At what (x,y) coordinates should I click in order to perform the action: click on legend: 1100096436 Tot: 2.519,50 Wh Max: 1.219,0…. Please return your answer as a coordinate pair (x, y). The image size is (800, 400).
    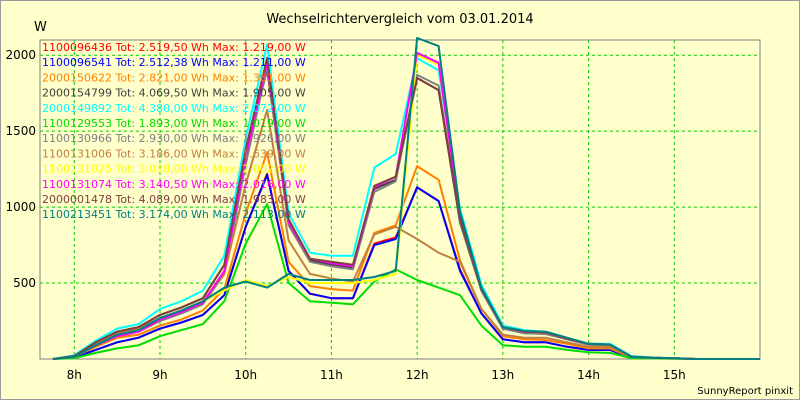
    Looking at the image, I should click on (174, 131).